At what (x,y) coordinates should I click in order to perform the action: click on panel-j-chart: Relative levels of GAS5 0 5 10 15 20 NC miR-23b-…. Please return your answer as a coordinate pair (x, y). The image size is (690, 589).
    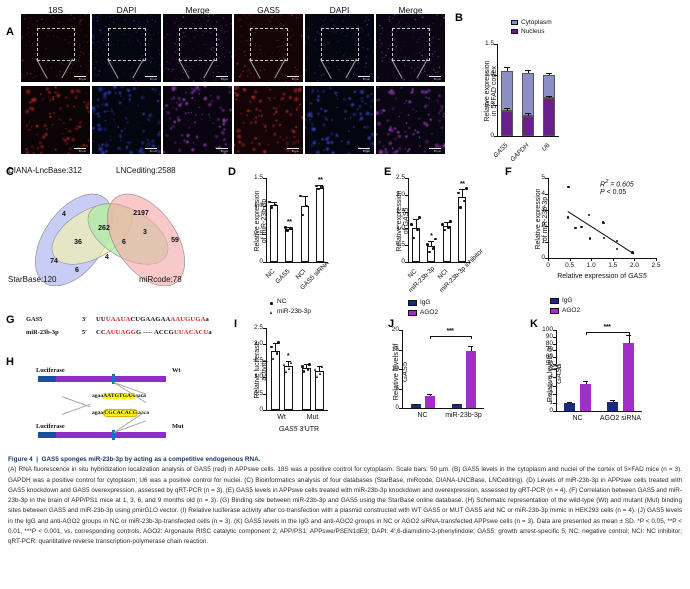
    Looking at the image, I should click on (422, 370).